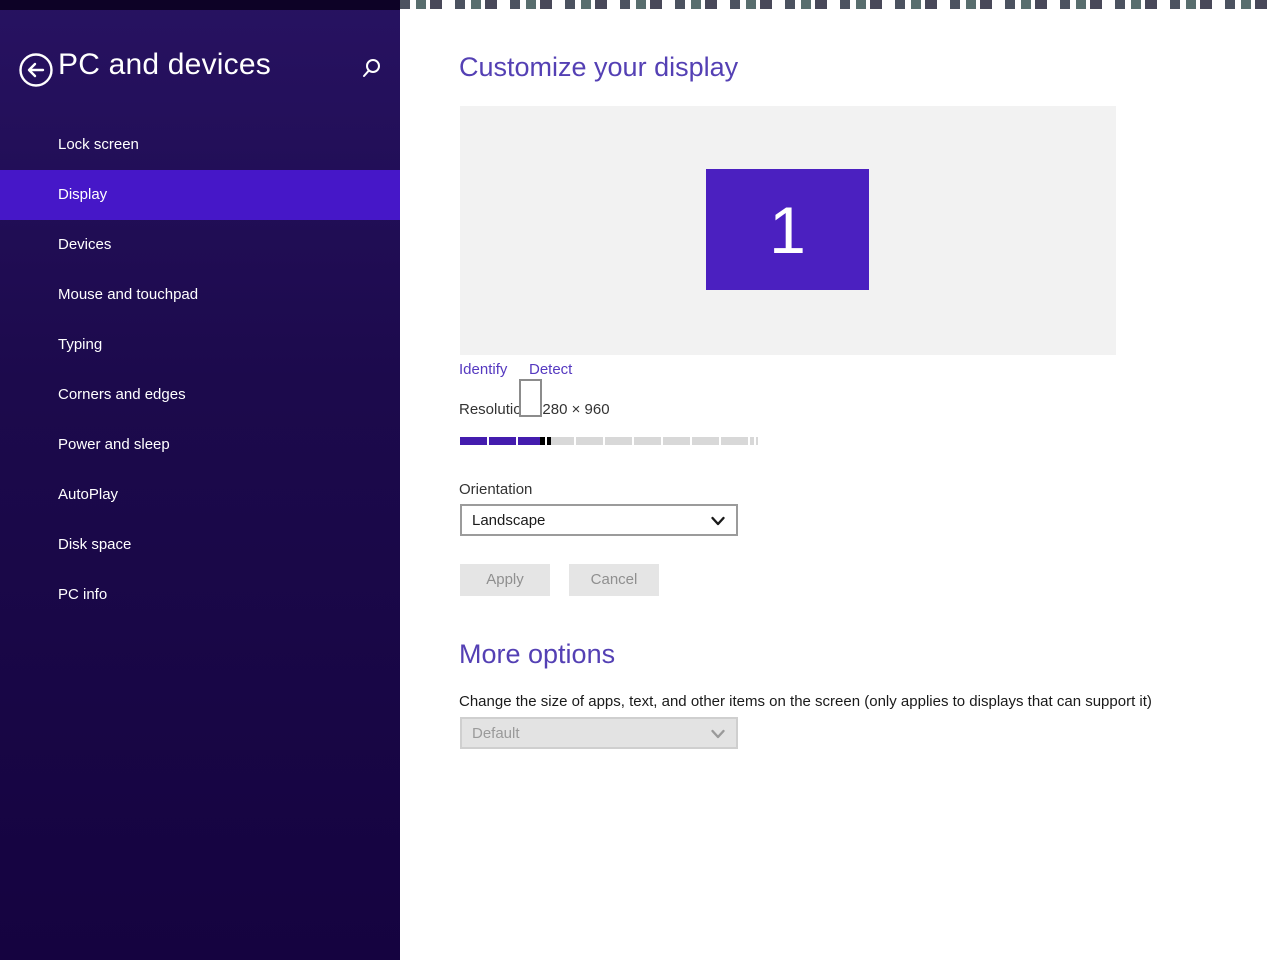  I want to click on search-icon, so click(372, 72).